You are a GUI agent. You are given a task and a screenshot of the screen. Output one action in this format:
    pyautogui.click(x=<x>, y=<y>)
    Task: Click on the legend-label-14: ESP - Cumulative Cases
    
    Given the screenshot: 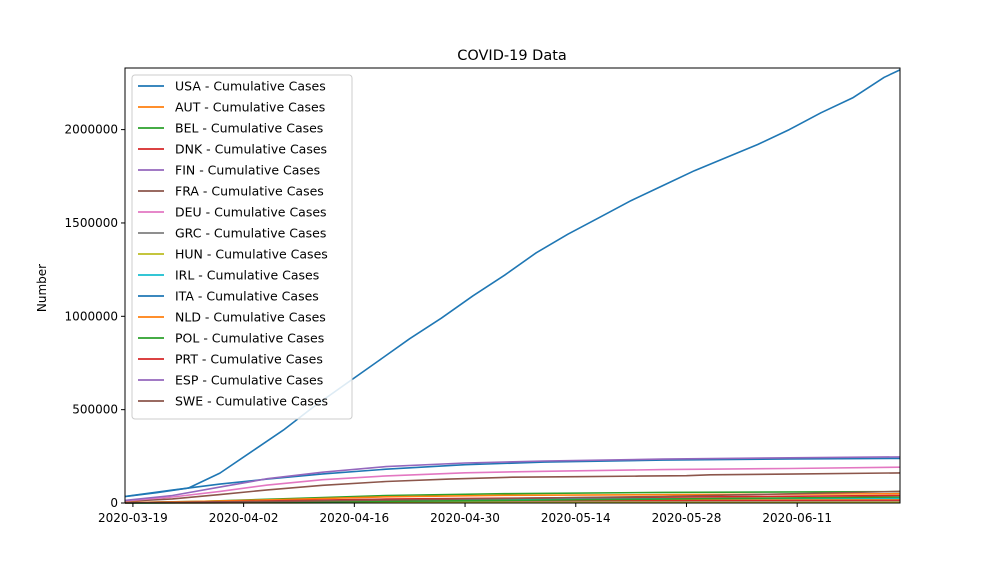 What is the action you would take?
    pyautogui.click(x=249, y=380)
    